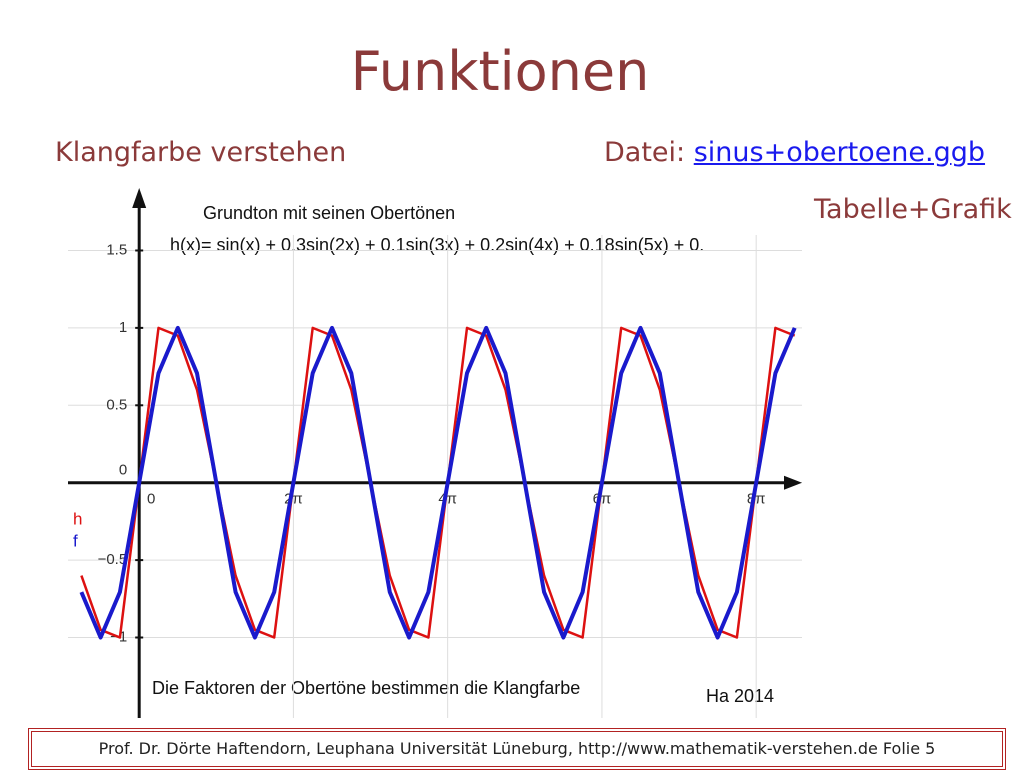 This screenshot has height=770, width=1024. I want to click on credit: Ha 2014, so click(740, 696).